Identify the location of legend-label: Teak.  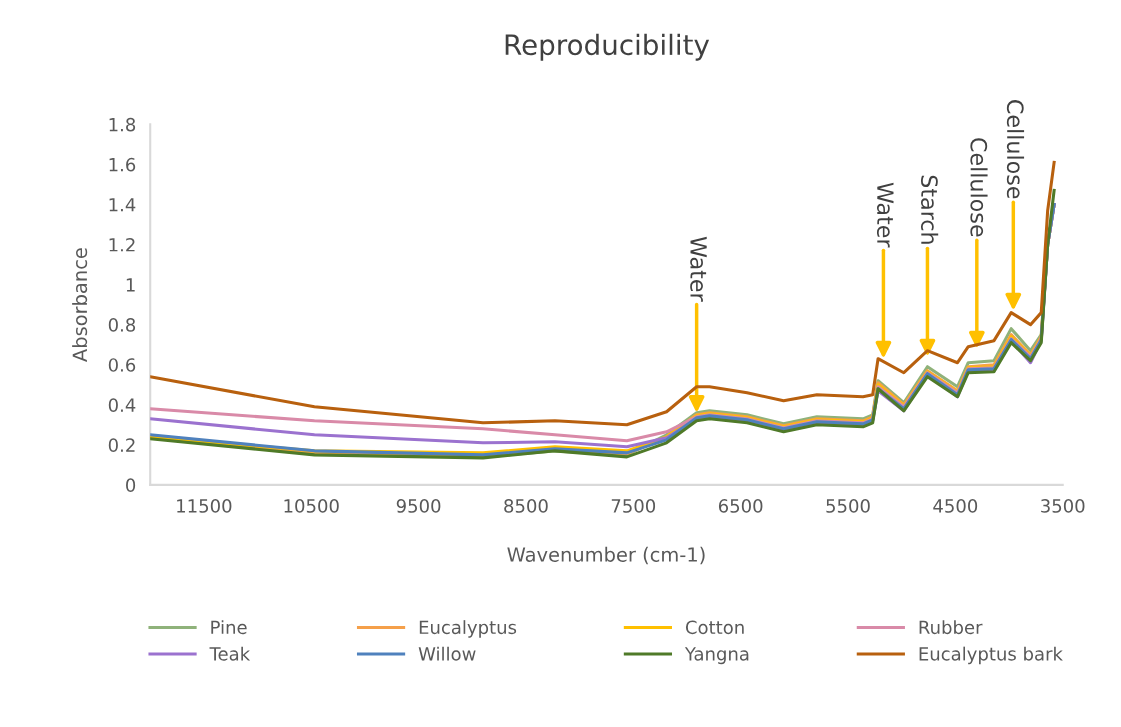
(230, 653).